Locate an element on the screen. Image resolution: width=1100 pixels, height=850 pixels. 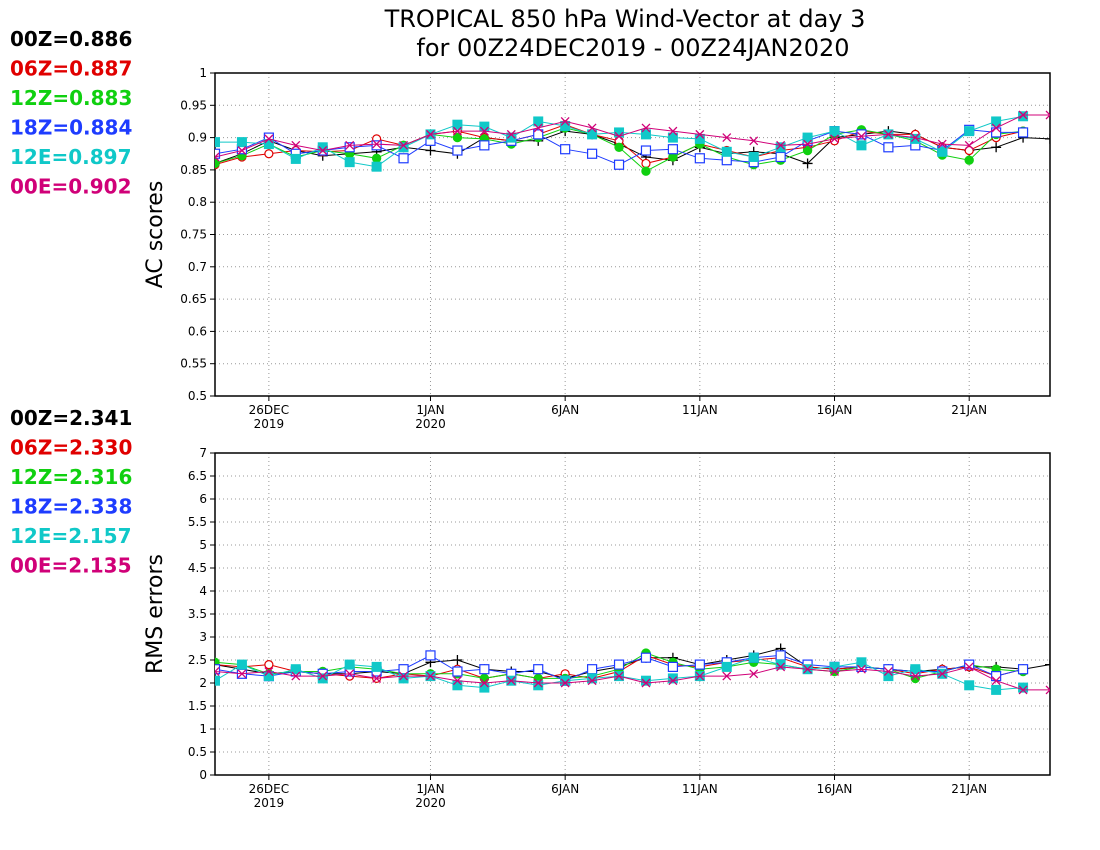
series-line-00E is located at coordinates (632, 678).